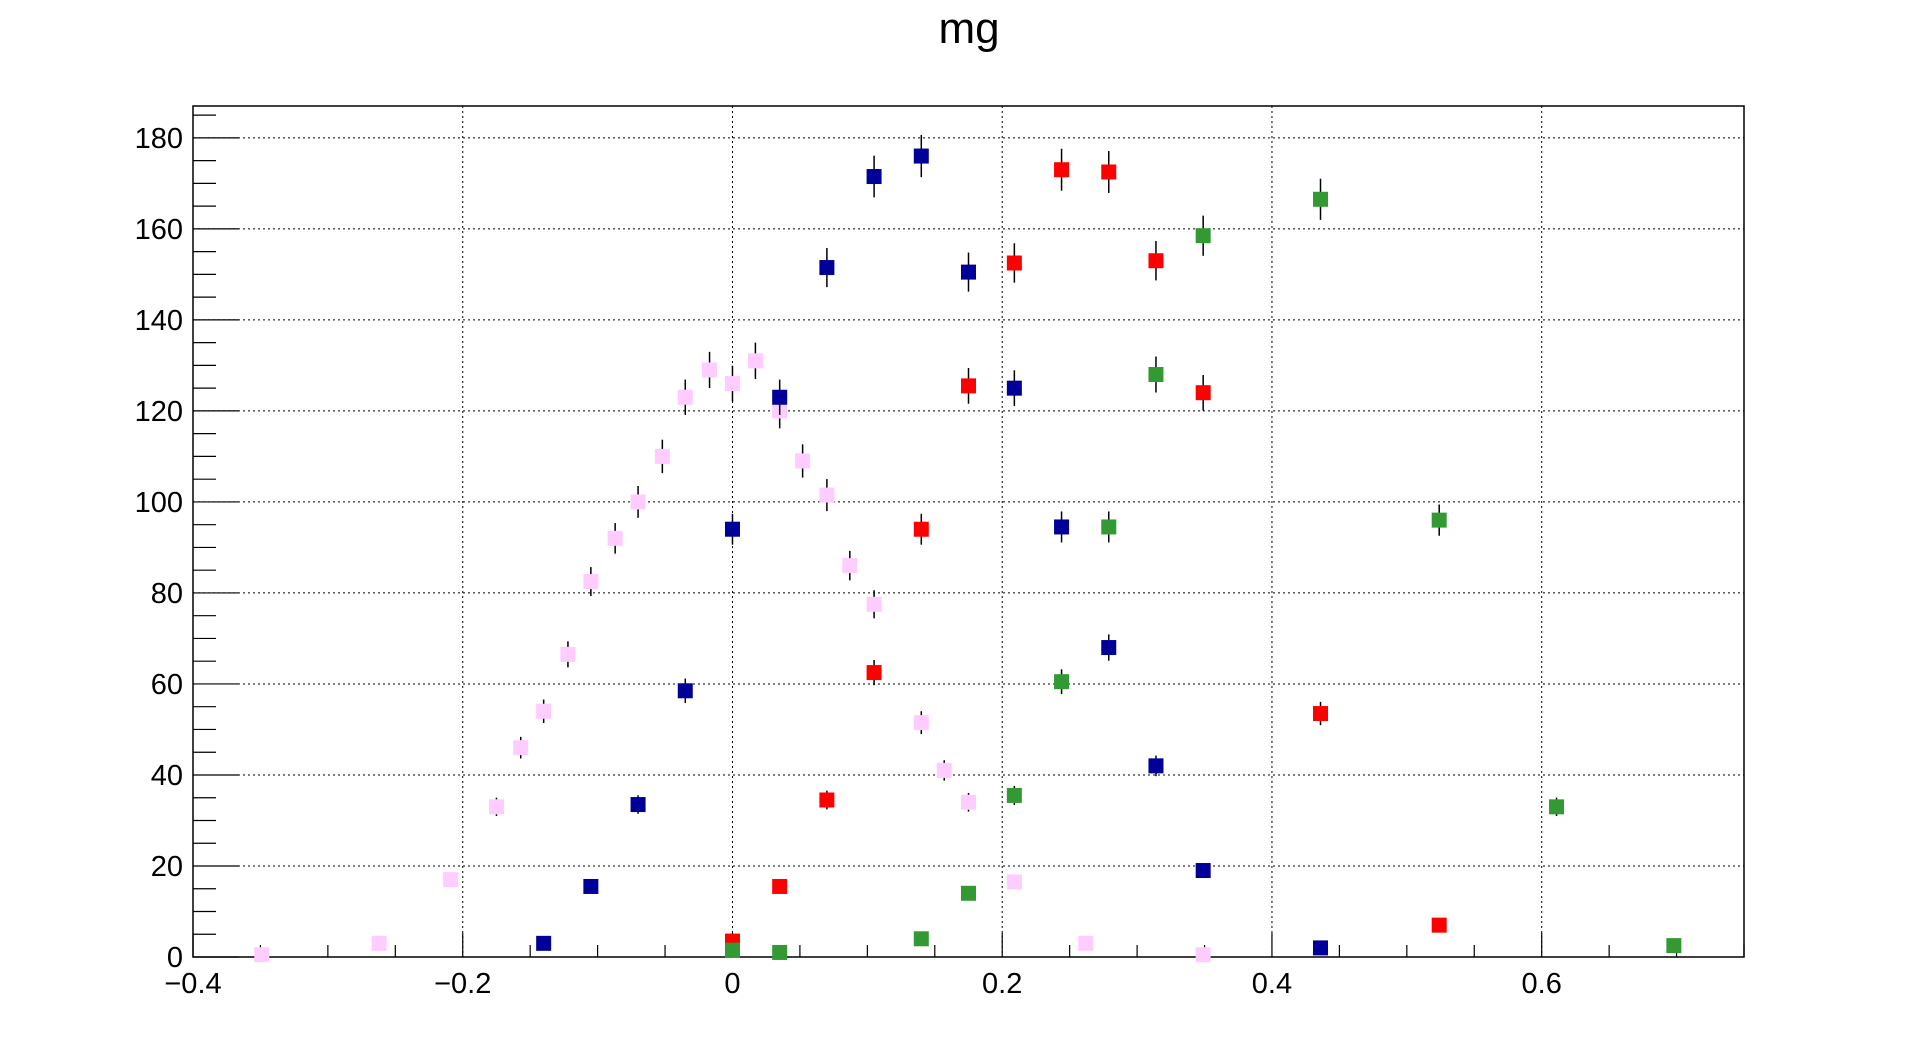 This screenshot has height=1052, width=1916. I want to click on y-tick-label: 160, so click(159, 230).